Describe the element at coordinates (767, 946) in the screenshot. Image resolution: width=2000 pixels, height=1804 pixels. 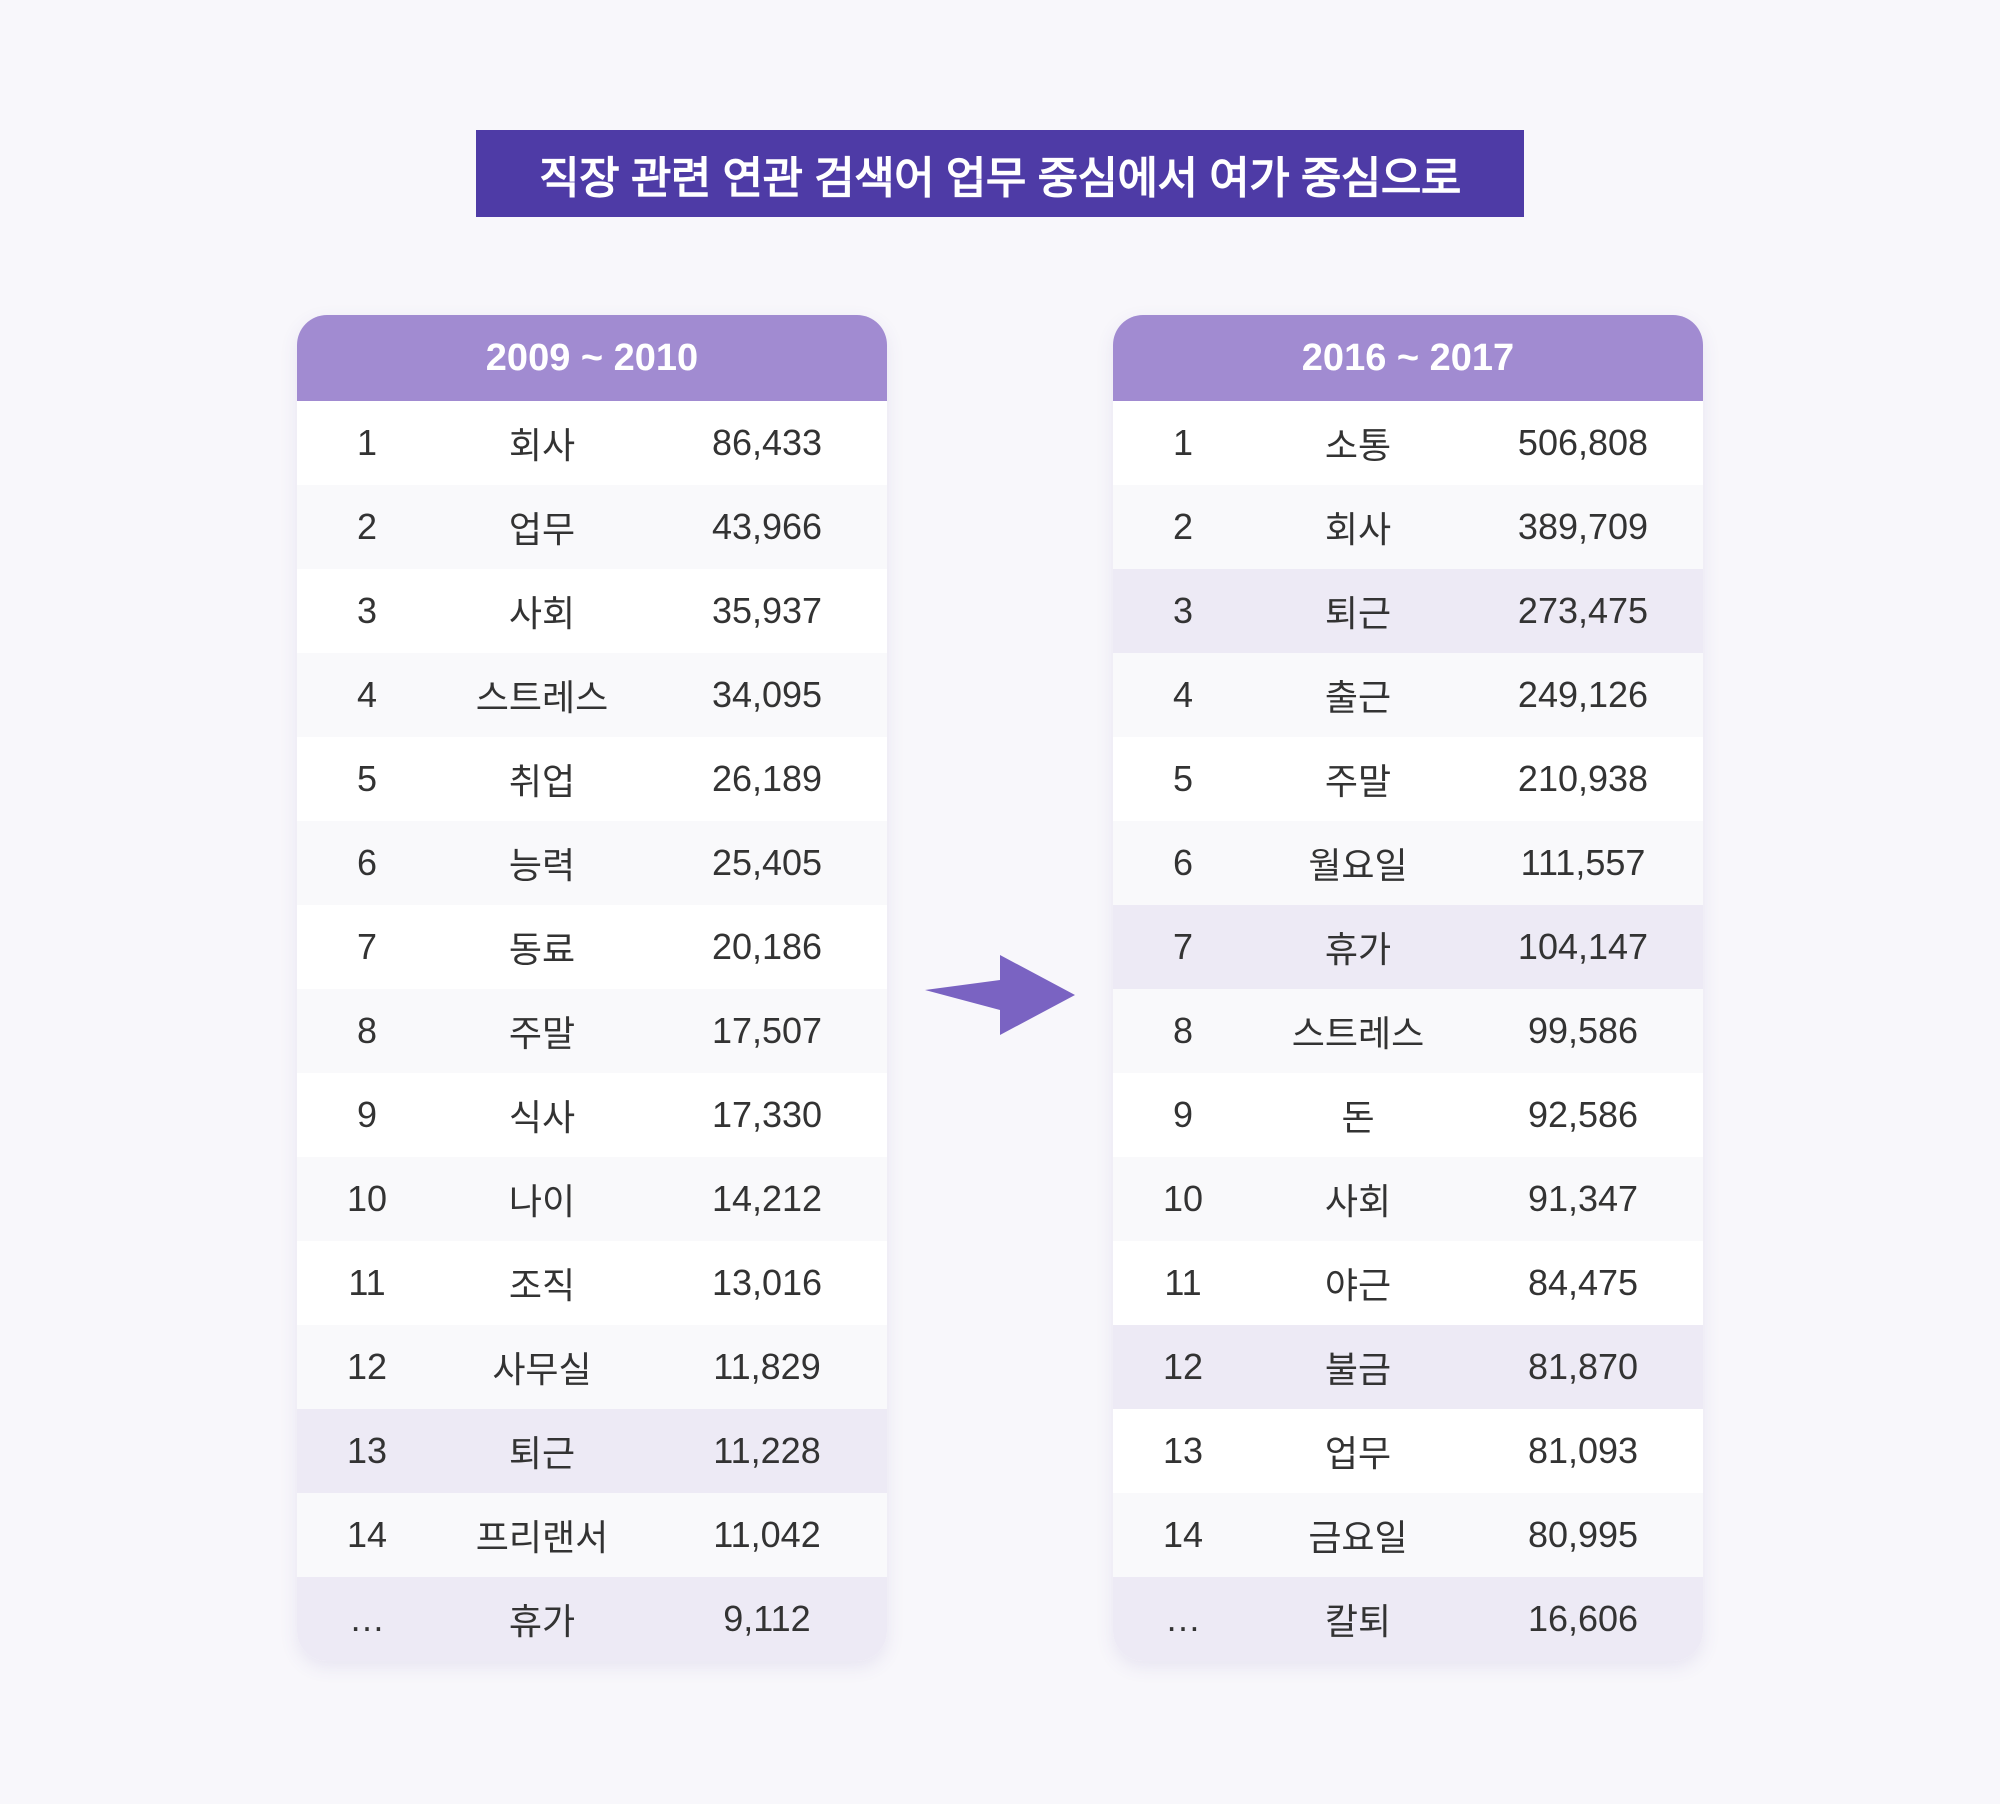
I see `count-cell: 20,186` at that location.